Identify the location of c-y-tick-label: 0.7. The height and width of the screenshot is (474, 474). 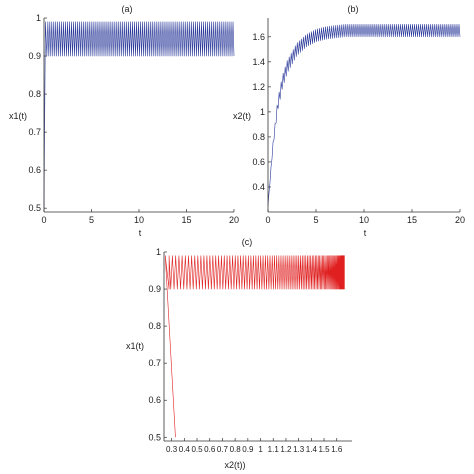
(154, 363).